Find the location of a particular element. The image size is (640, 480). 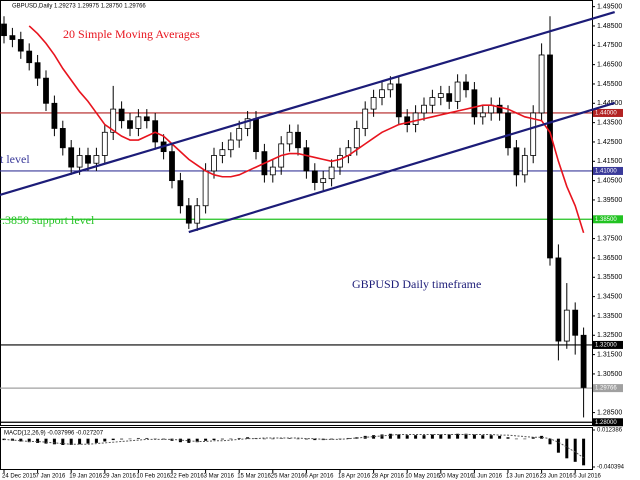

y-tick-label: 1.47500 is located at coordinates (609, 45).